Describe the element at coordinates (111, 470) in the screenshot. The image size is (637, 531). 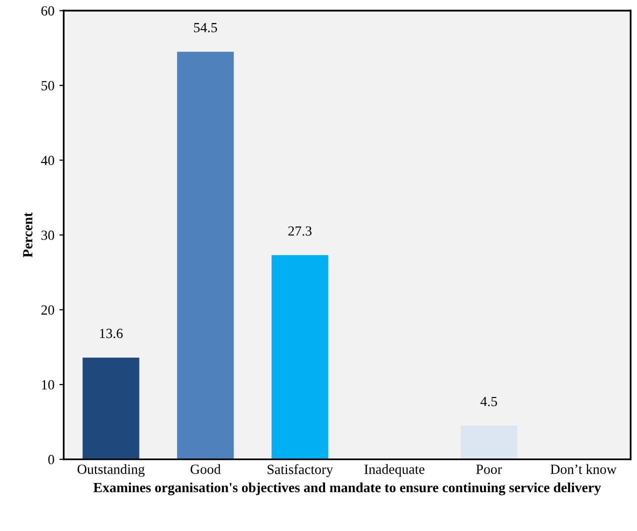
I see `x-tick-label: Outstanding` at that location.